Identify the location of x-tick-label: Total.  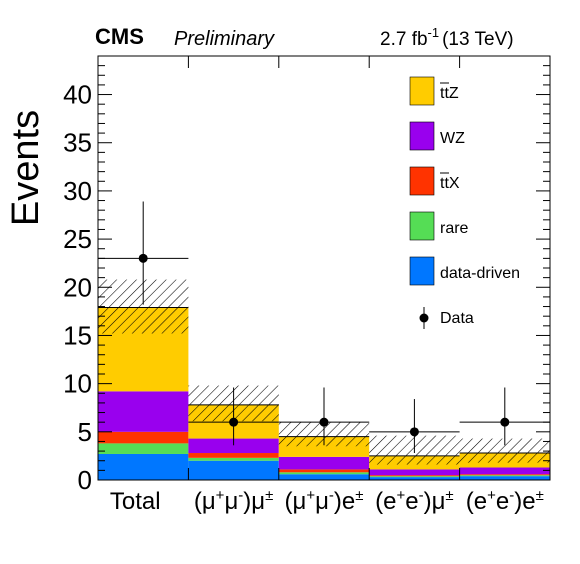
(135, 501).